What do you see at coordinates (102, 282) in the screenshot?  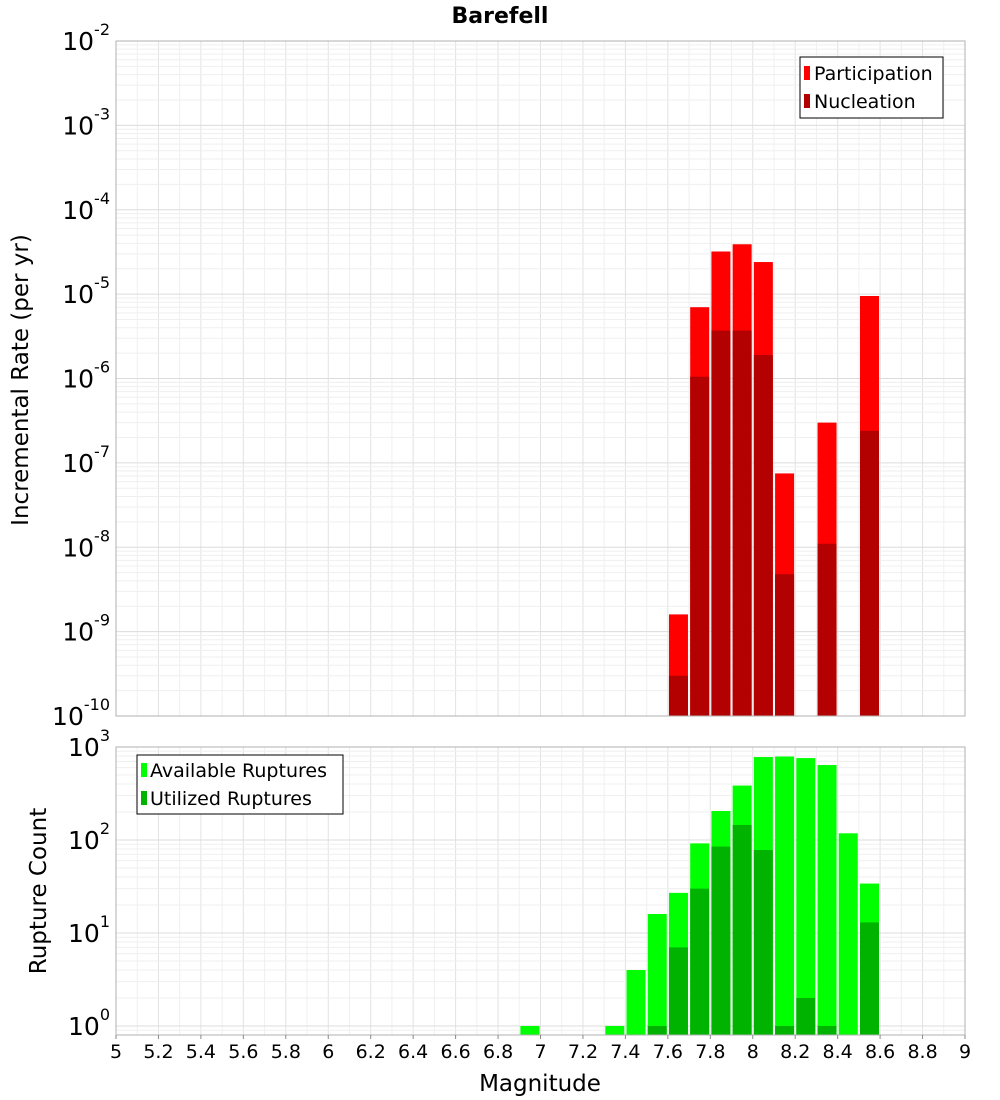 I see `y-tick-exponent: -5` at bounding box center [102, 282].